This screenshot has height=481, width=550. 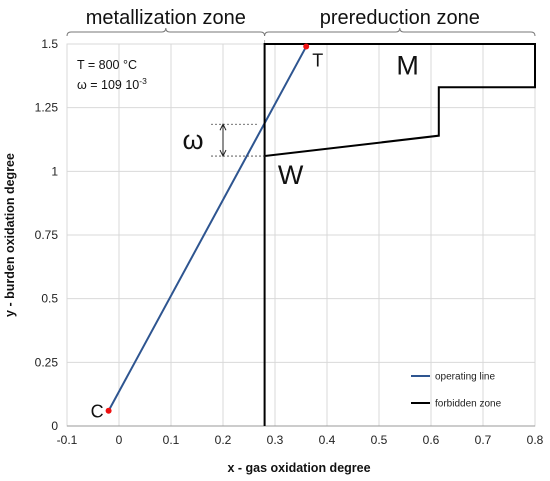 I want to click on legend-label-operating-line: operating line, so click(x=465, y=377).